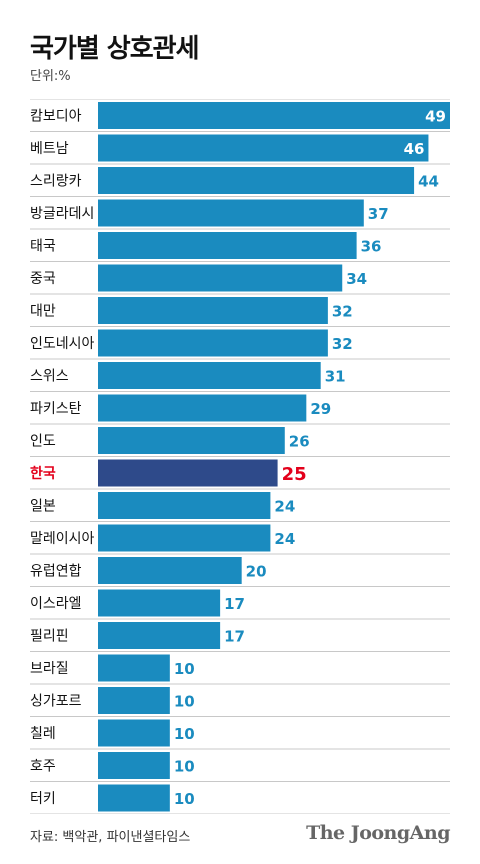 The height and width of the screenshot is (864, 480). What do you see at coordinates (56, 702) in the screenshot?
I see `category-label: 싱가포르` at bounding box center [56, 702].